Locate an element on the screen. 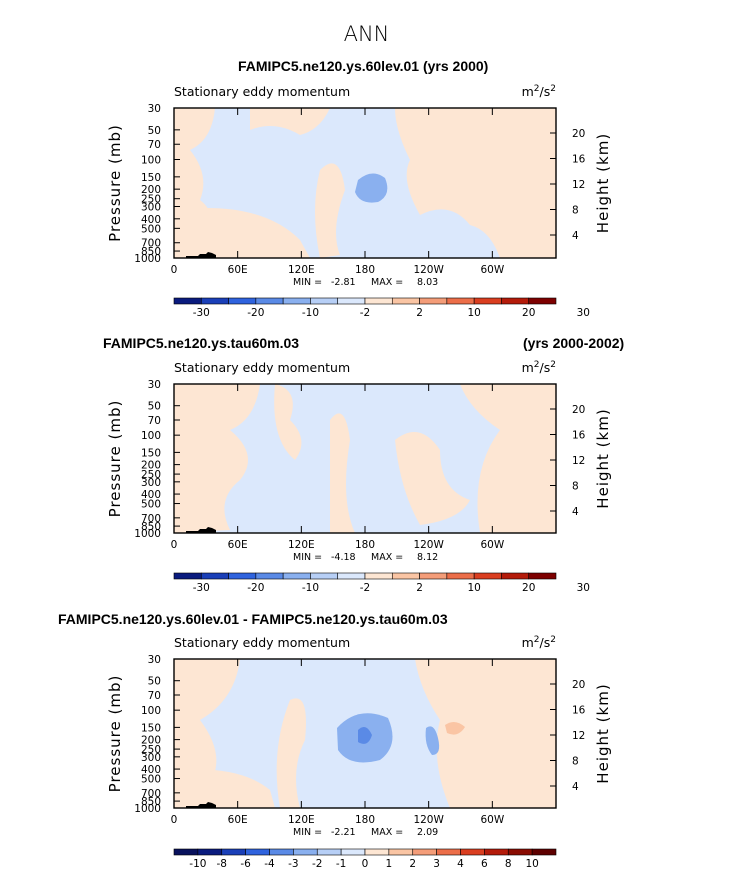 This screenshot has width=733, height=888. min-value: -2.21 is located at coordinates (343, 832).